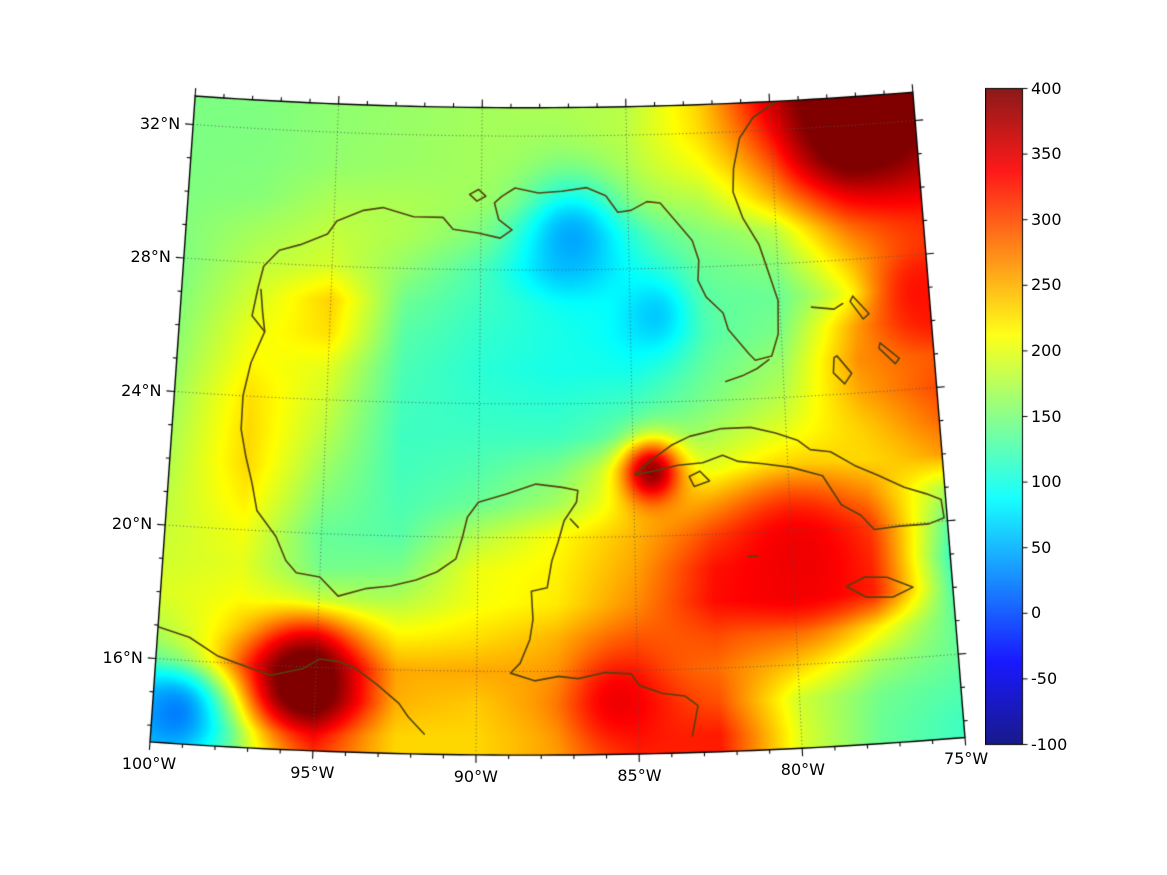 This screenshot has width=1167, height=875. I want to click on lon-tick-label: 90°W, so click(475, 776).